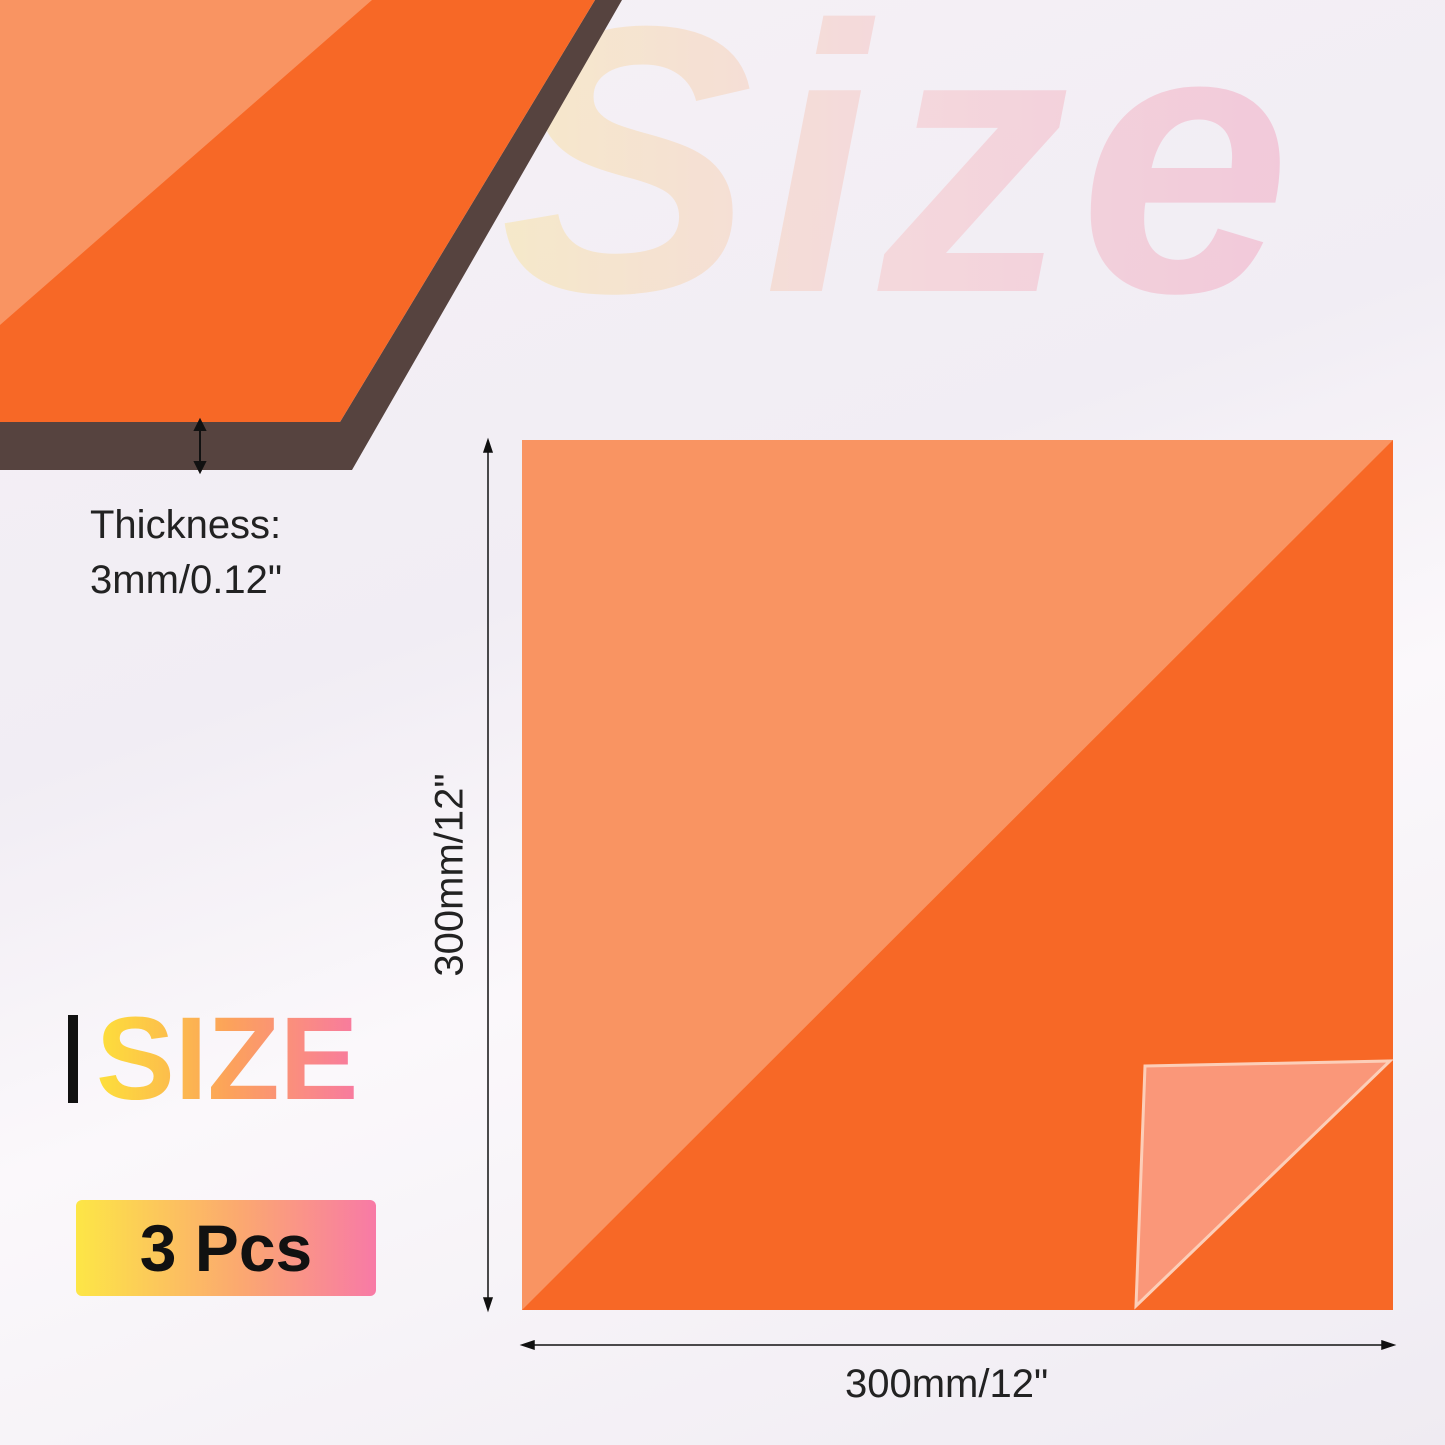 The height and width of the screenshot is (1445, 1445). I want to click on quantity-text: 3 Pcs, so click(226, 1248).